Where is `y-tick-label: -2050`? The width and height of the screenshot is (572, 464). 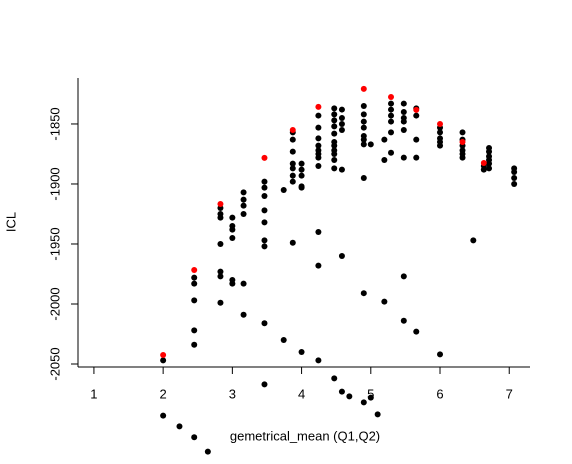
y-tick-label: -2050 is located at coordinates (54, 363).